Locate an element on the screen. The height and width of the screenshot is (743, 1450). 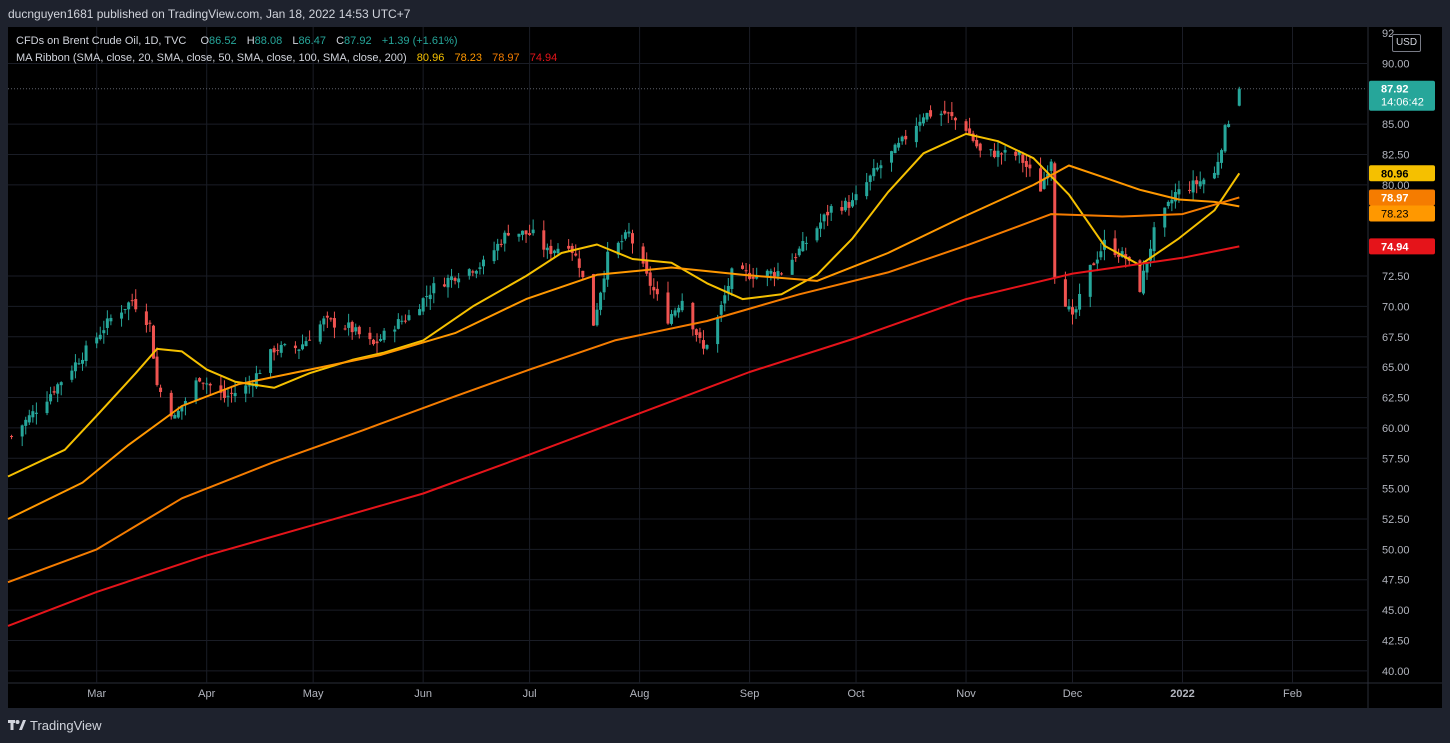
tradingview-logo: TradingView is located at coordinates (55, 725).